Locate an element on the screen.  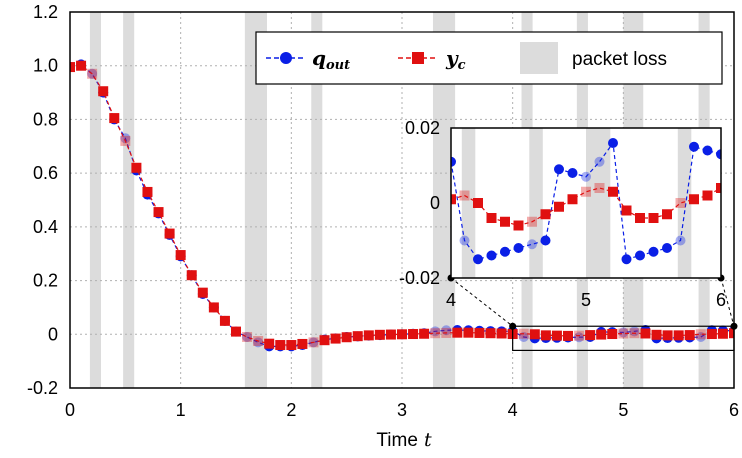
y-tick-label: 1.0 is located at coordinates (45, 66).